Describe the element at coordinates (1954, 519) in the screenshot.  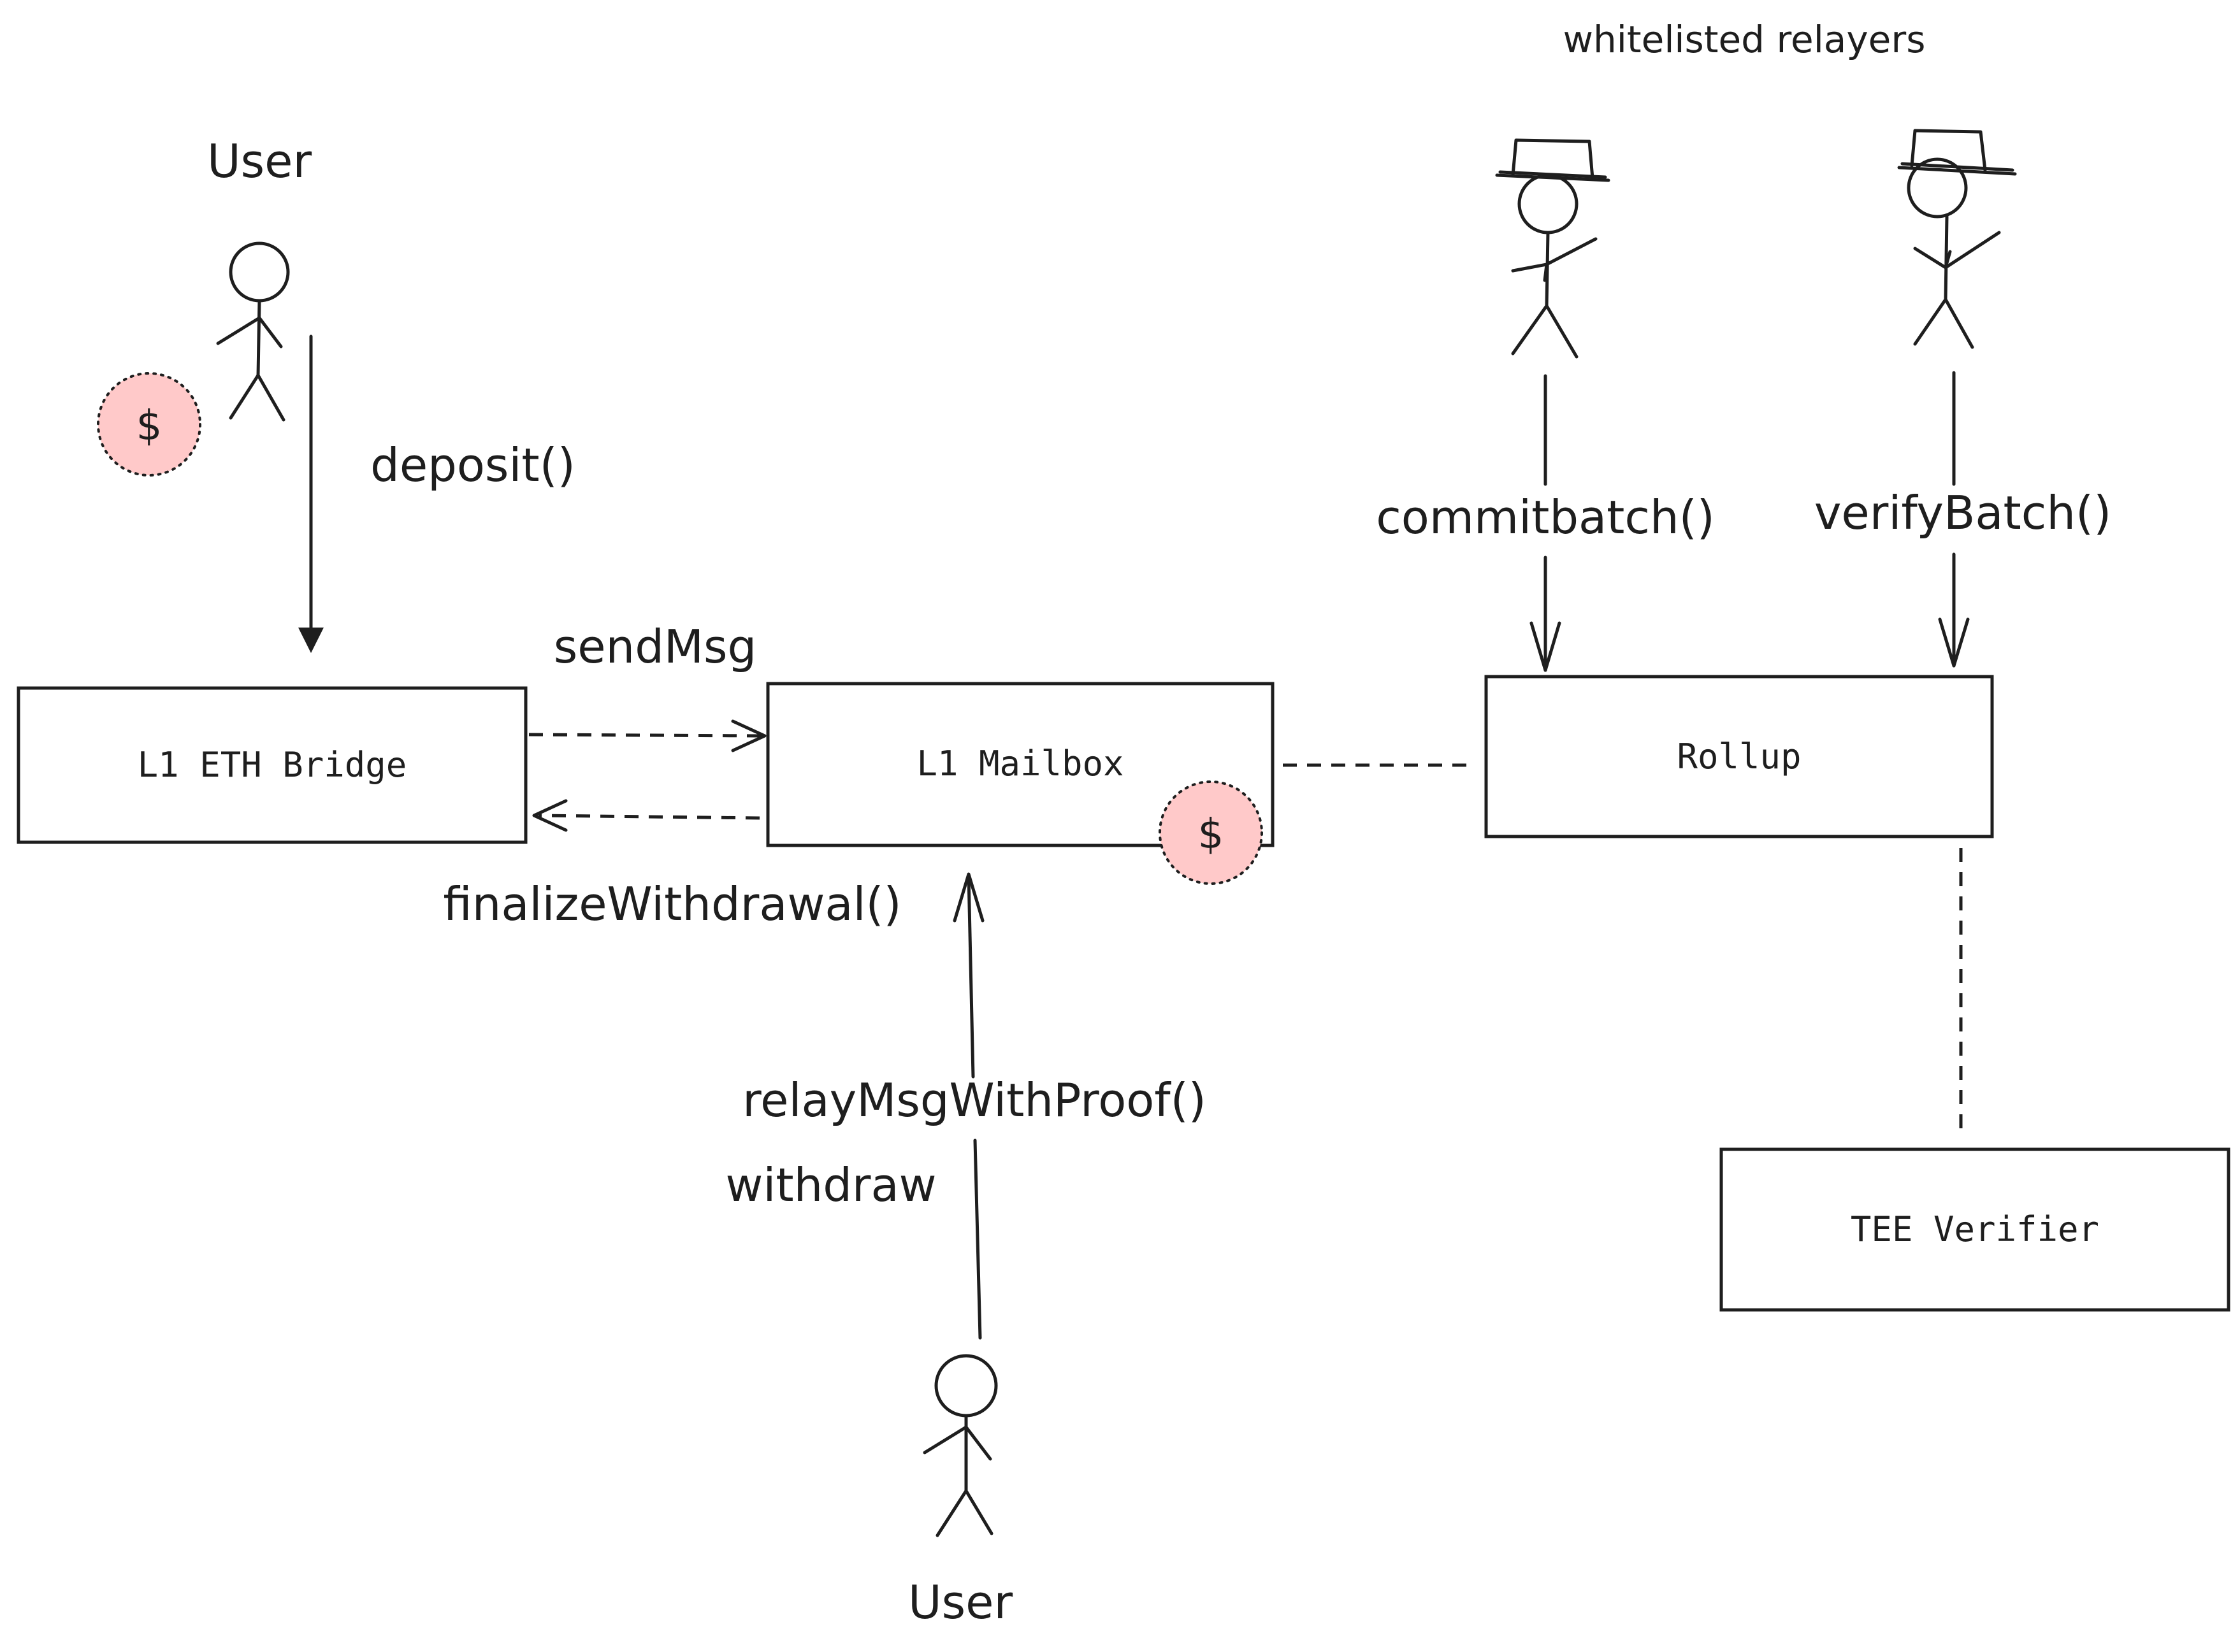
I see `verify-batch-arrow` at that location.